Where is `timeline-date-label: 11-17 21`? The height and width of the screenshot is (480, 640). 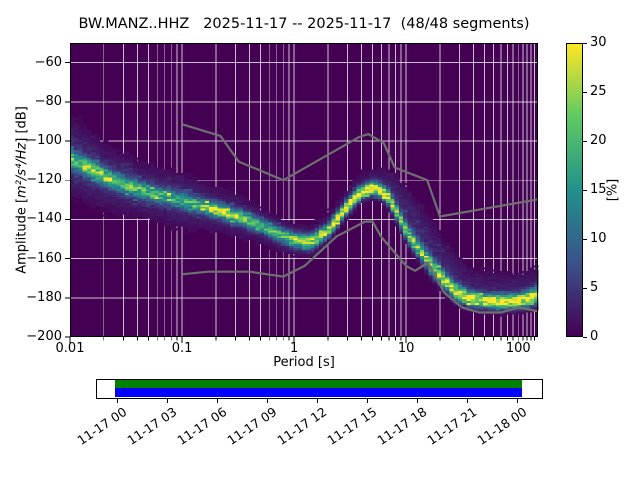
timeline-date-label: 11-17 21 is located at coordinates (452, 426).